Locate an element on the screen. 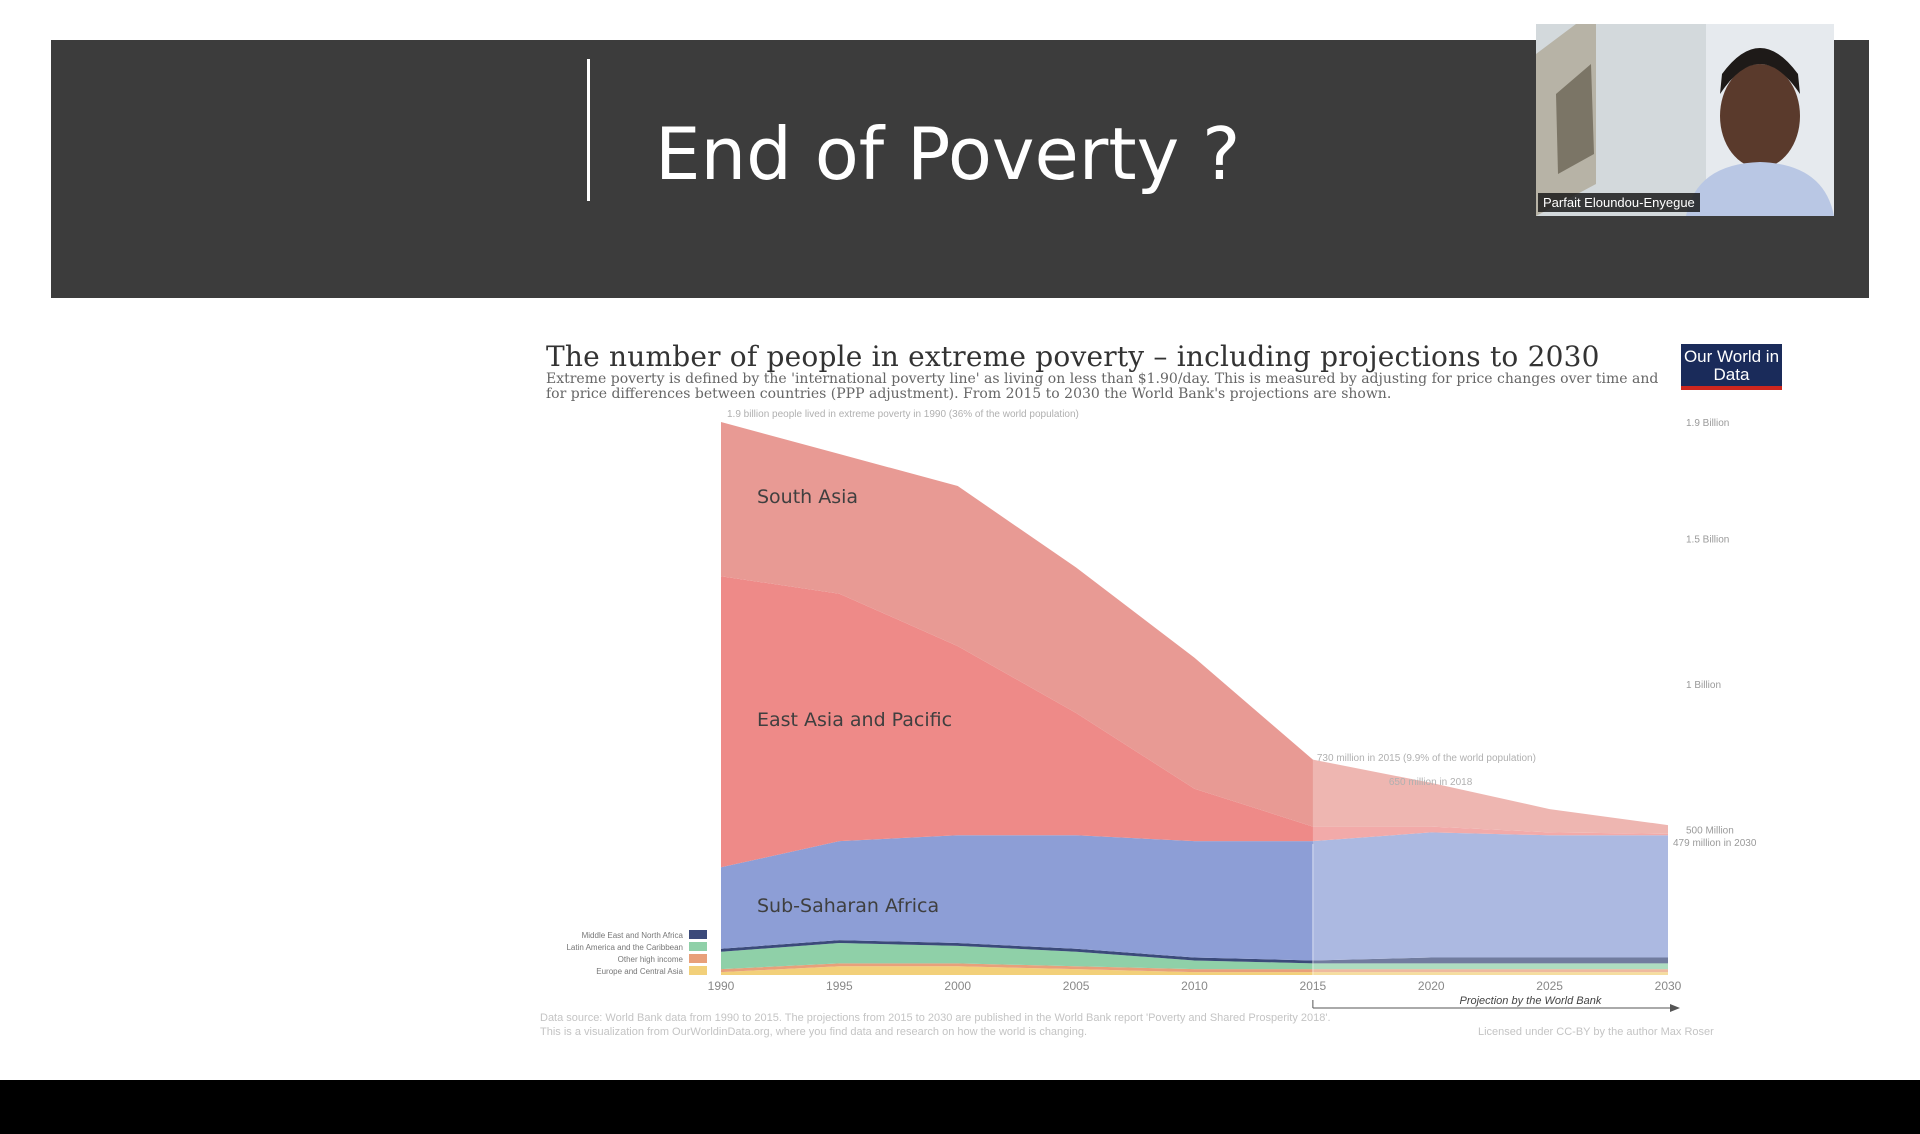 This screenshot has width=1920, height=1134. area-label-south-asia: South Asia is located at coordinates (807, 497).